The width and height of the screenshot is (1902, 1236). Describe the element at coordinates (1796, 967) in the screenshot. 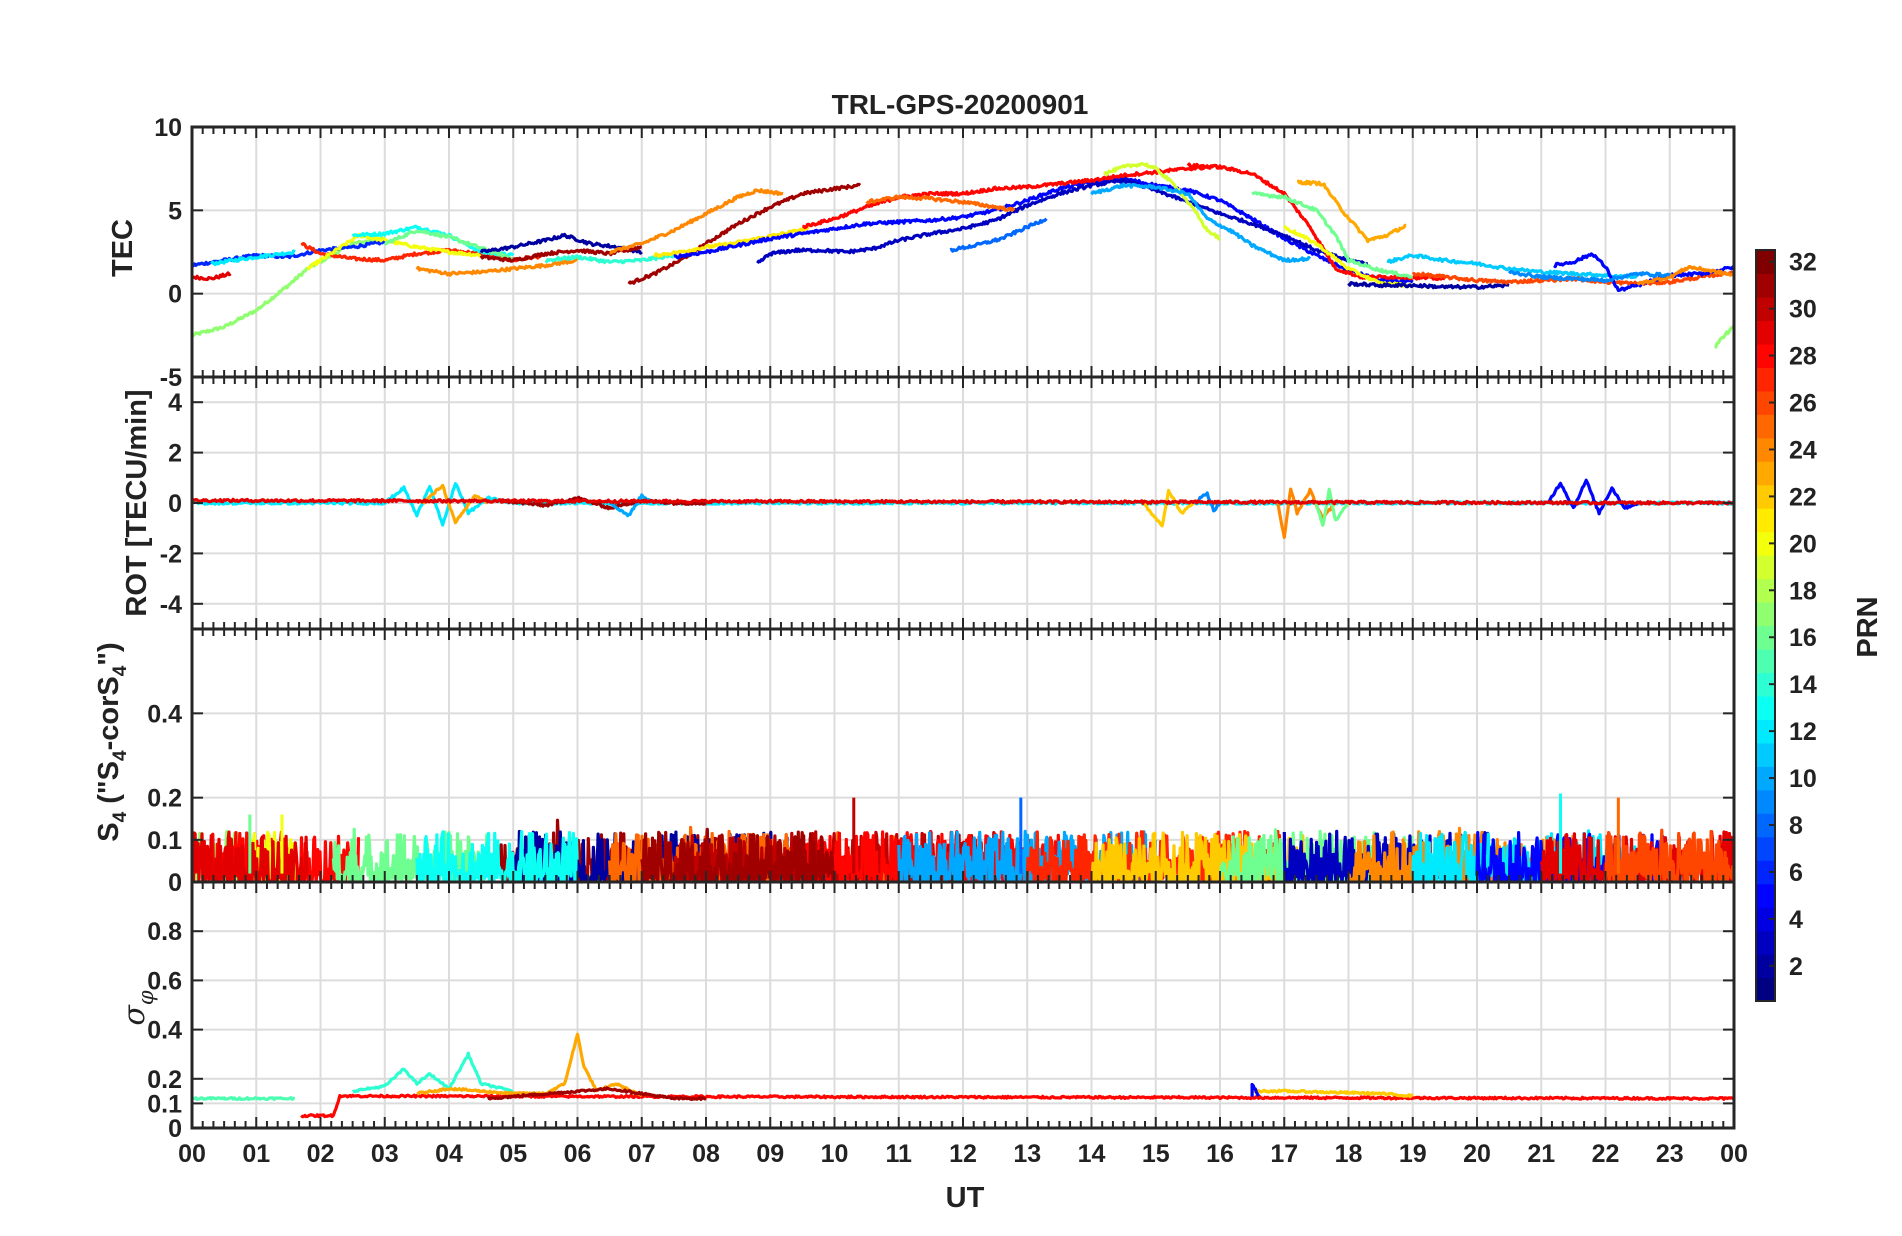

I see `colorbar-tick-label: 2` at that location.